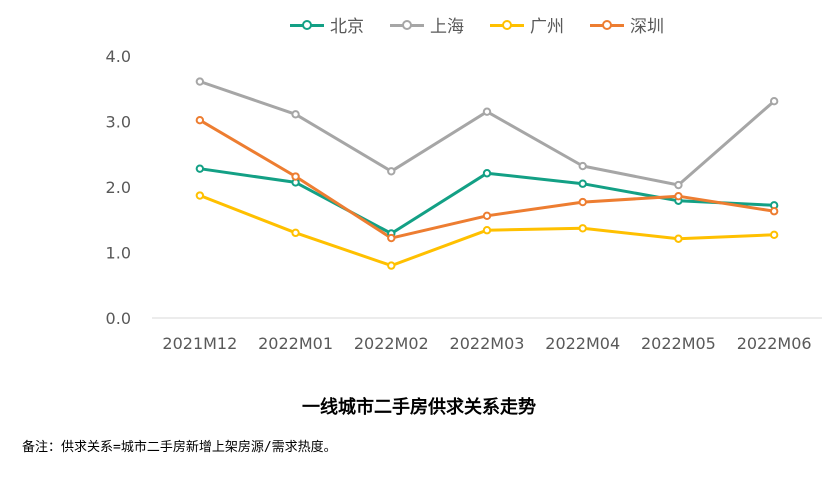 The width and height of the screenshot is (838, 478). What do you see at coordinates (647, 27) in the screenshot?
I see `legend-label-shenzhen: 深圳` at bounding box center [647, 27].